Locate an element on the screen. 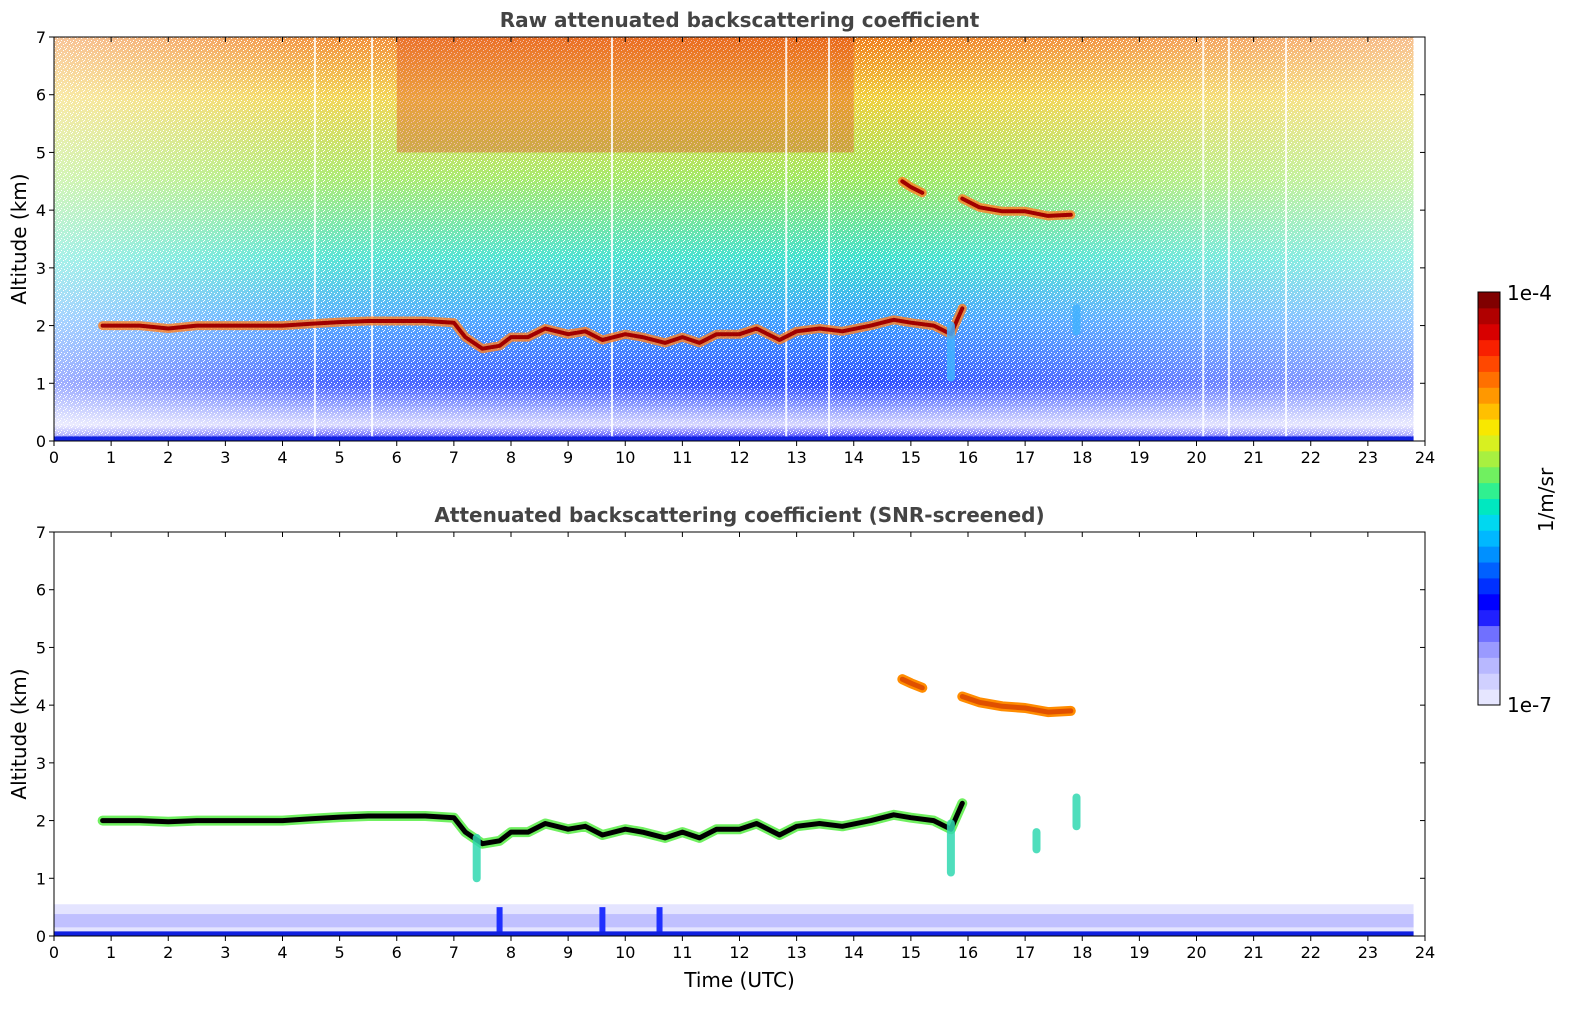 This screenshot has width=1595, height=1020. x-tick-label: 17 is located at coordinates (1025, 952).